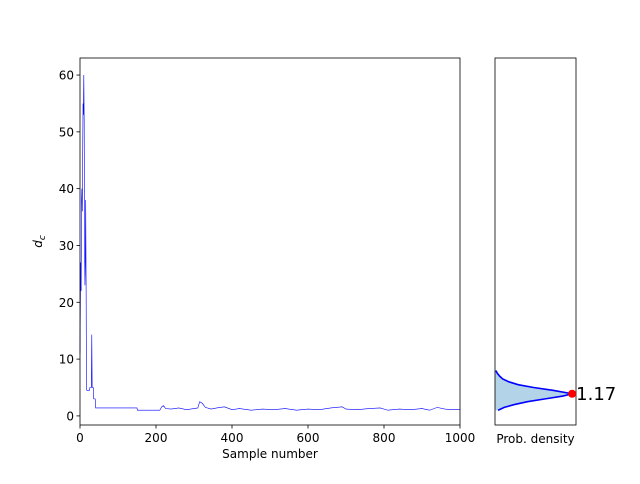  Describe the element at coordinates (535, 439) in the screenshot. I see `x-axis-label: Prob. density` at that location.